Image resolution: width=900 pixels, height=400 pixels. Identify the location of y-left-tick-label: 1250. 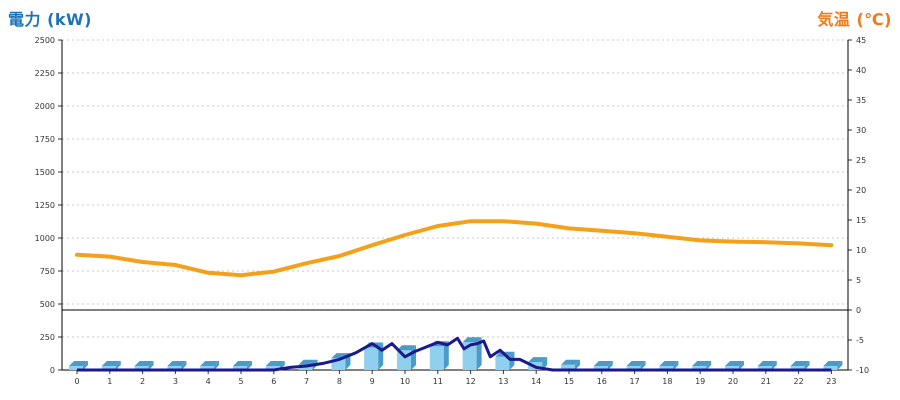
(45, 205).